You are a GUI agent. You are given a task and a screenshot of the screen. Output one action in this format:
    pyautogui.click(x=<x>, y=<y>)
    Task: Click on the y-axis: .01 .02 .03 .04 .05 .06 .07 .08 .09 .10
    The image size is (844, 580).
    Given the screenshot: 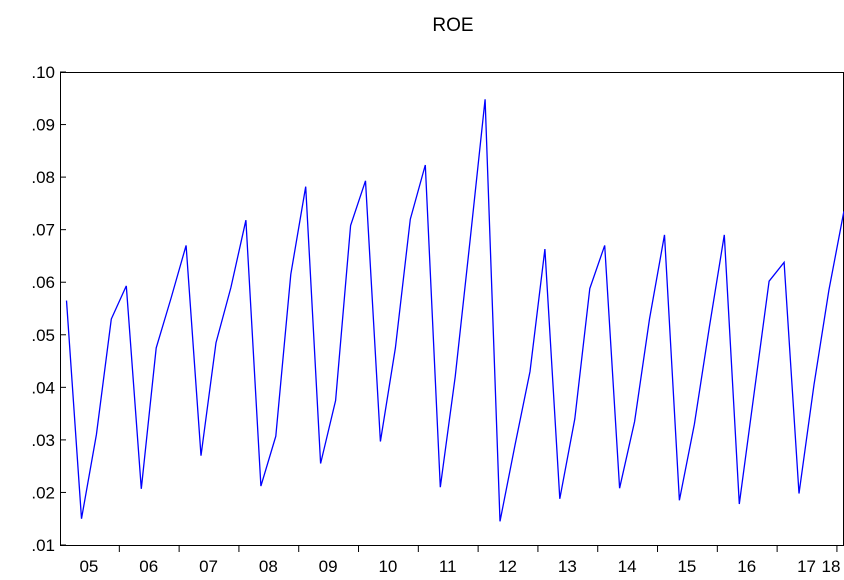 What is the action you would take?
    pyautogui.click(x=48, y=309)
    